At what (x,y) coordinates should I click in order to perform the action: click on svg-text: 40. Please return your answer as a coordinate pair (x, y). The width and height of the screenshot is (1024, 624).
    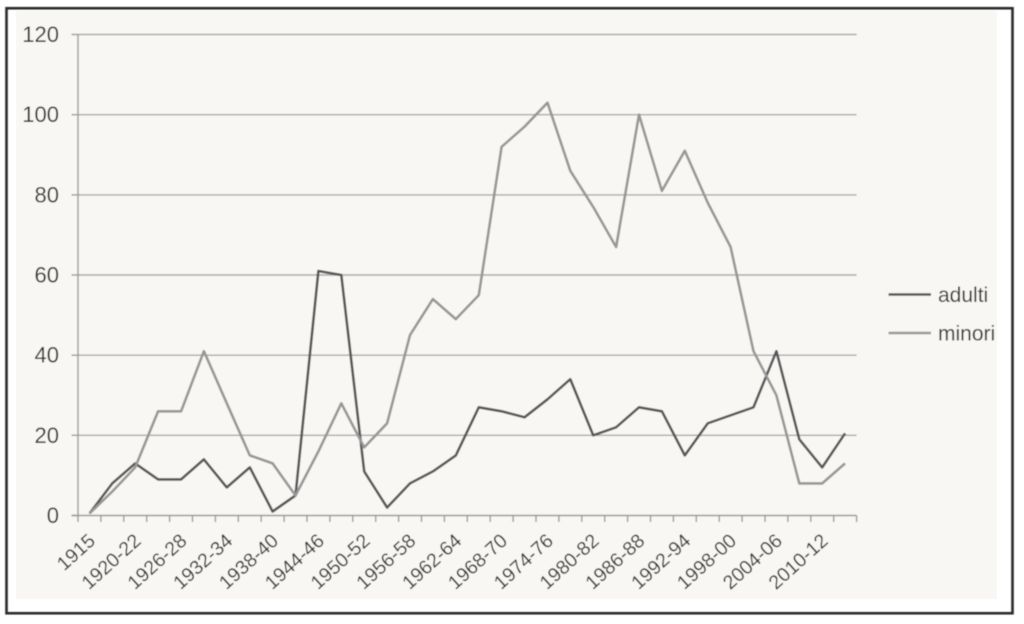
    Looking at the image, I should click on (47, 355).